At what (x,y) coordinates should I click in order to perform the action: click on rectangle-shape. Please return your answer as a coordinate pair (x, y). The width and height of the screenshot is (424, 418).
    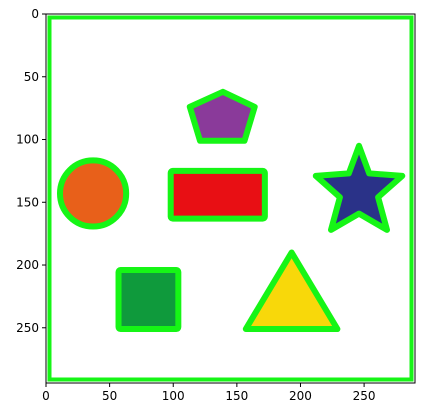
    Looking at the image, I should click on (217, 194).